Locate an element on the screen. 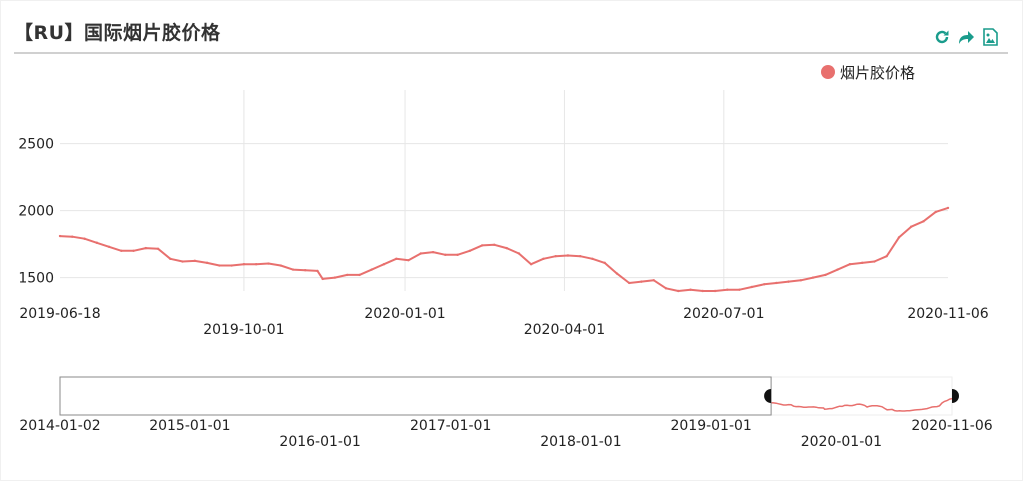 Image resolution: width=1023 pixels, height=481 pixels. data-zoom-preview-line is located at coordinates (862, 404).